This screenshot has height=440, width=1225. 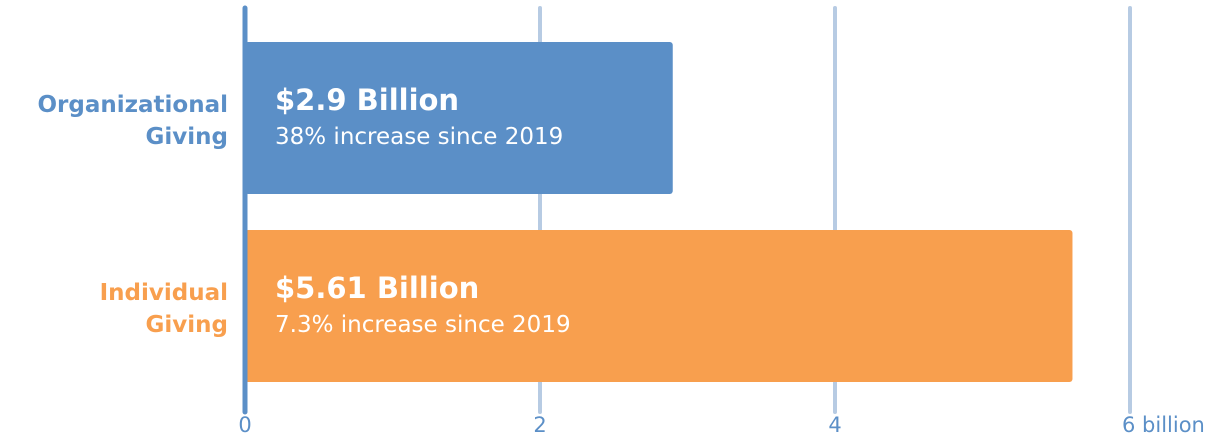 I want to click on category-label-line: Individual, so click(x=164, y=293).